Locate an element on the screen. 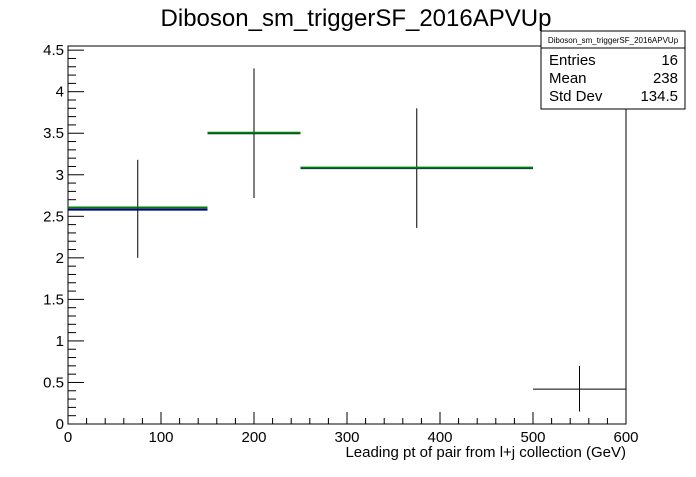 The height and width of the screenshot is (477, 696). y-tick-label: 2.5 is located at coordinates (53, 216).